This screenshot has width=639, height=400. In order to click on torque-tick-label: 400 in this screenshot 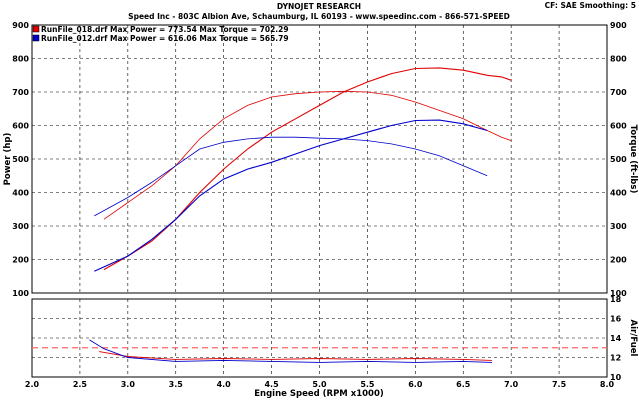, I will do `click(618, 193)`.